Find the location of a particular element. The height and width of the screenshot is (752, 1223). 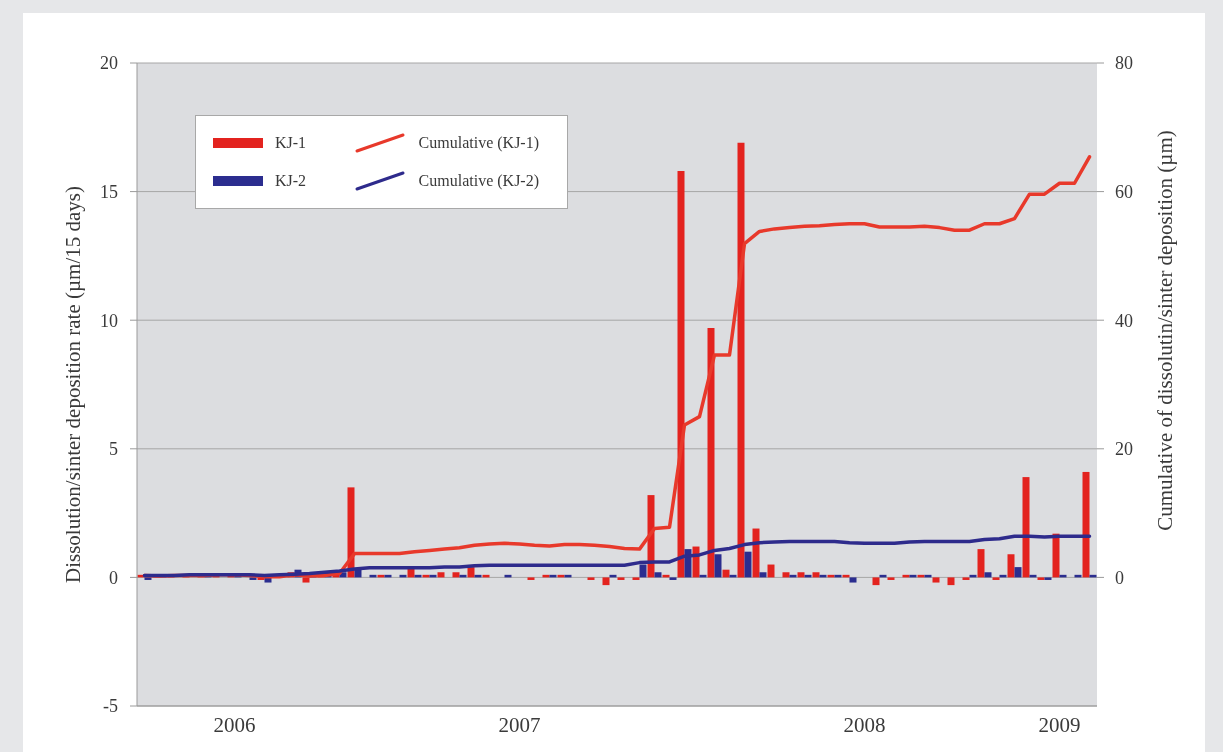

y2-axis-title: Cumulative of dissolutin/sinter deposition (µm) is located at coordinates (1165, 330).